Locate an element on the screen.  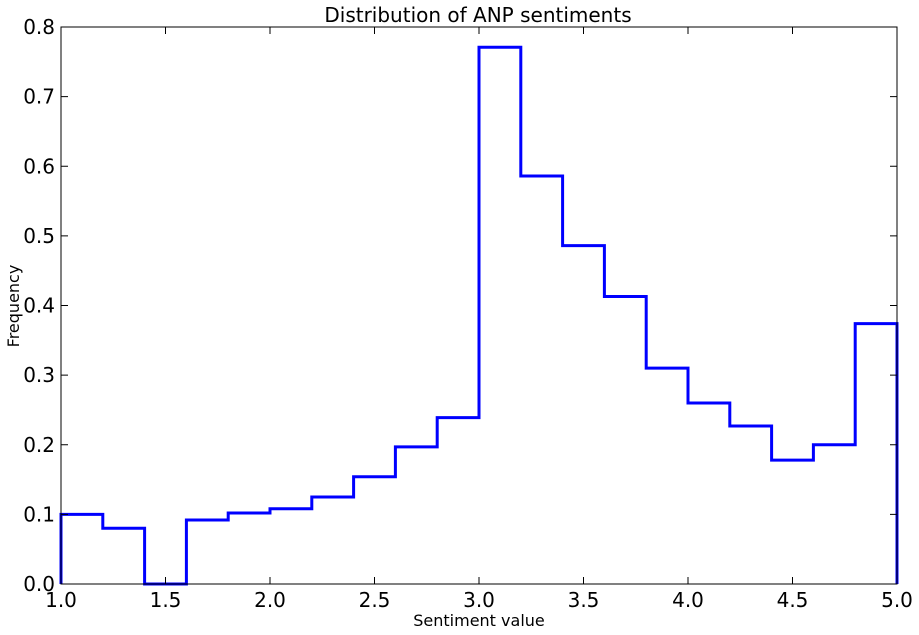
x-tick-label: 3.0 is located at coordinates (479, 600).